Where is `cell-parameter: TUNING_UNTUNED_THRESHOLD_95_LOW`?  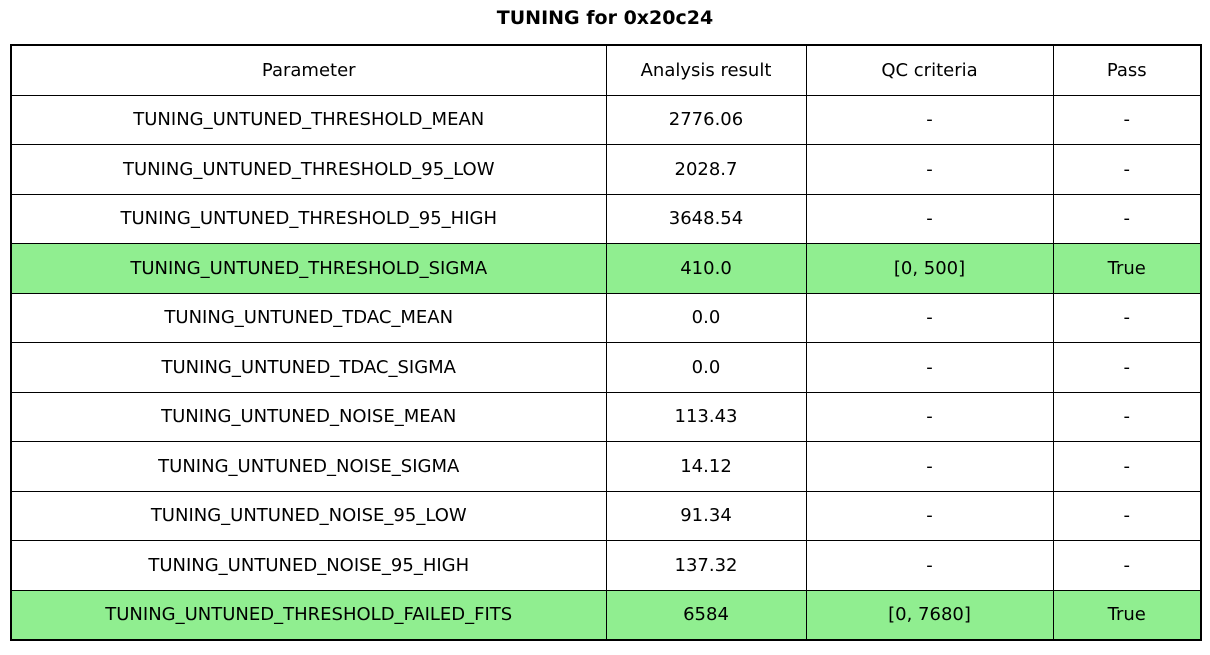
cell-parameter: TUNING_UNTUNED_THRESHOLD_95_LOW is located at coordinates (308, 169).